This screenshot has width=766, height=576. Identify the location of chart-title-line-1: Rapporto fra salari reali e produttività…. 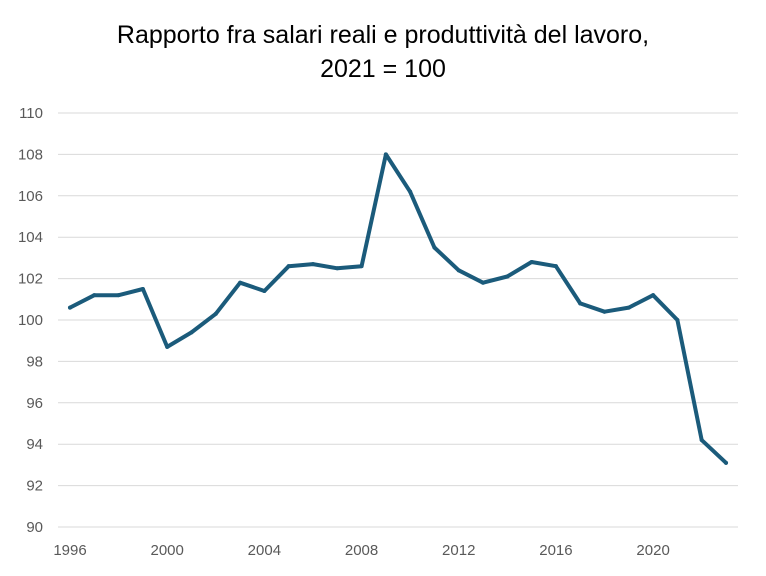
(383, 35).